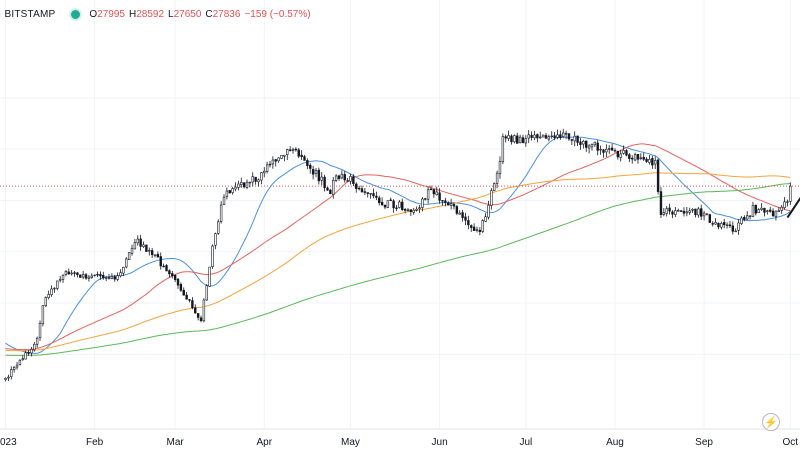 The image size is (800, 450). Describe the element at coordinates (28, 14) in the screenshot. I see `symbol-name: · BITSTAMP` at that location.